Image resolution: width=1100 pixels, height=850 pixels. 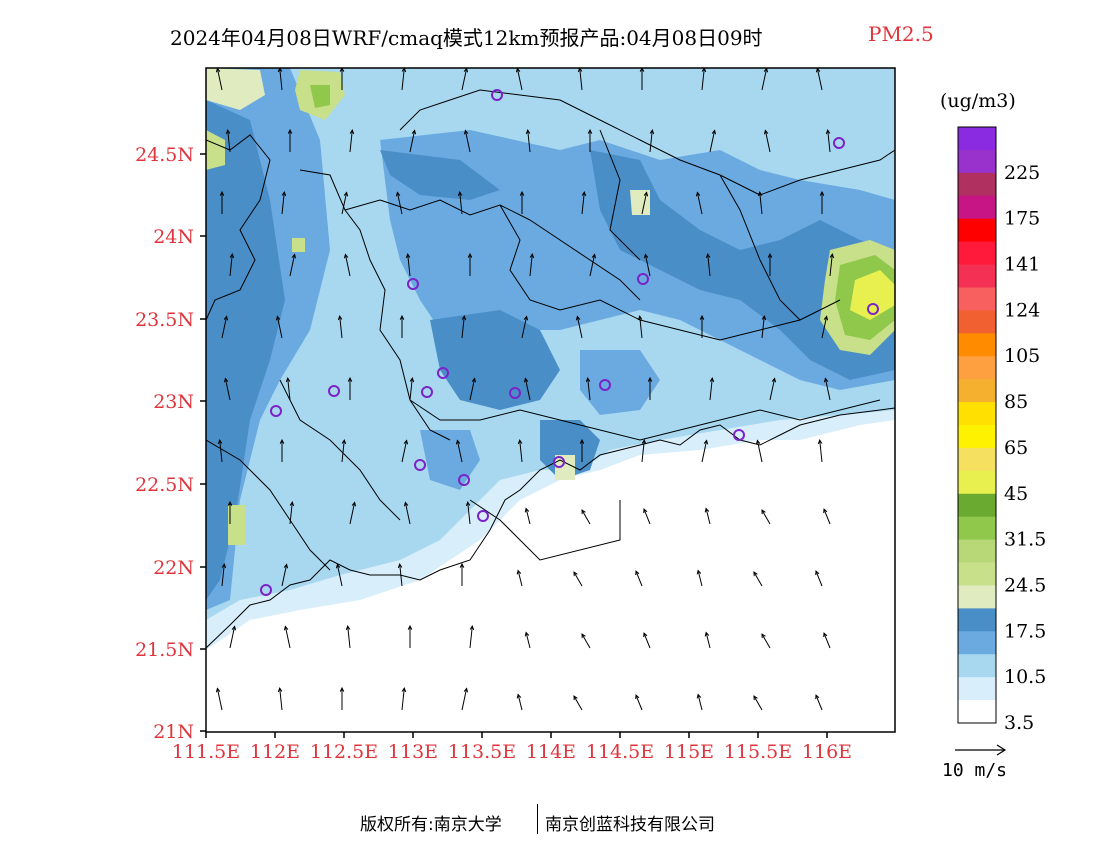 I want to click on lon-label: 113E, so click(x=413, y=752).